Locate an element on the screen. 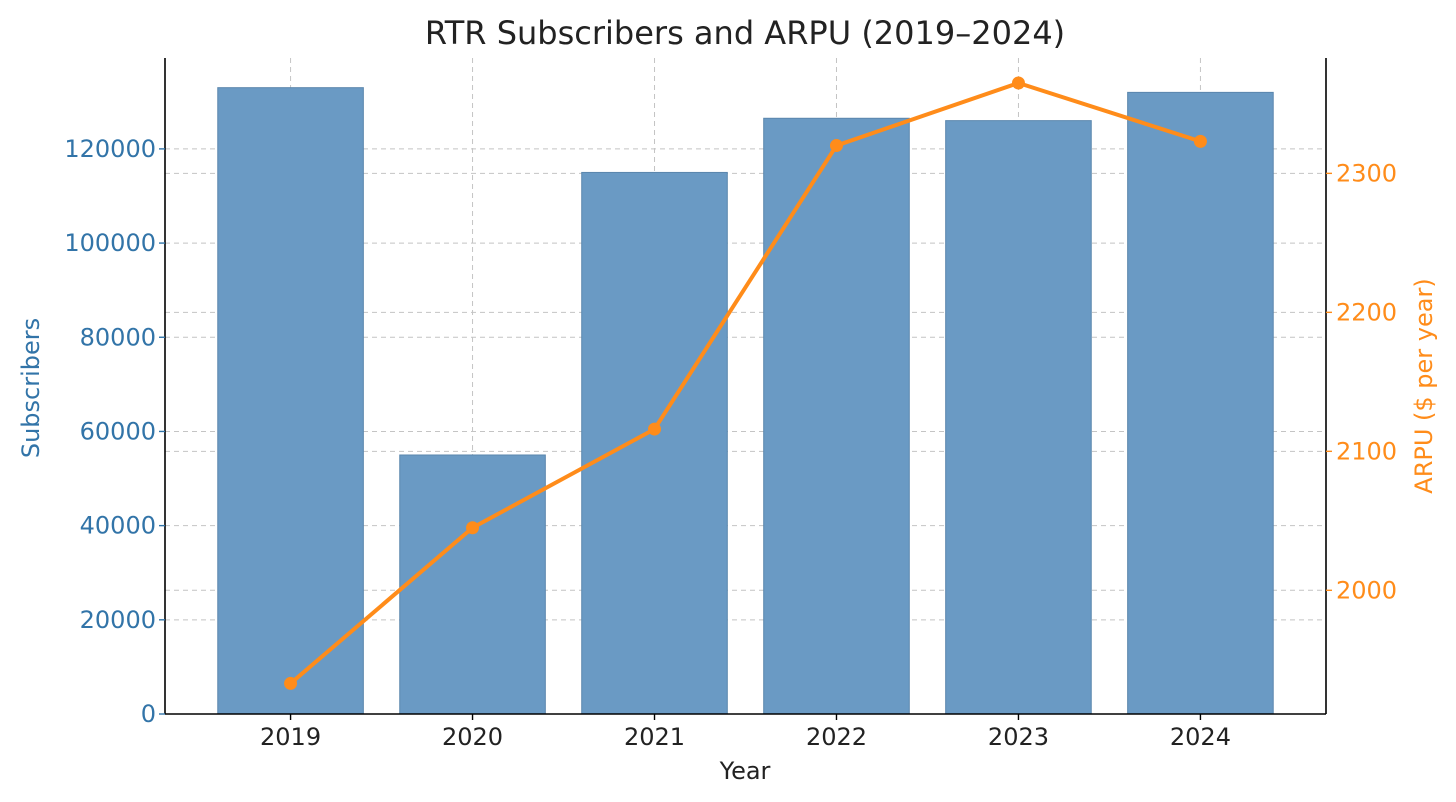 The image size is (1456, 802). bar-subscribers-2019 is located at coordinates (290, 401).